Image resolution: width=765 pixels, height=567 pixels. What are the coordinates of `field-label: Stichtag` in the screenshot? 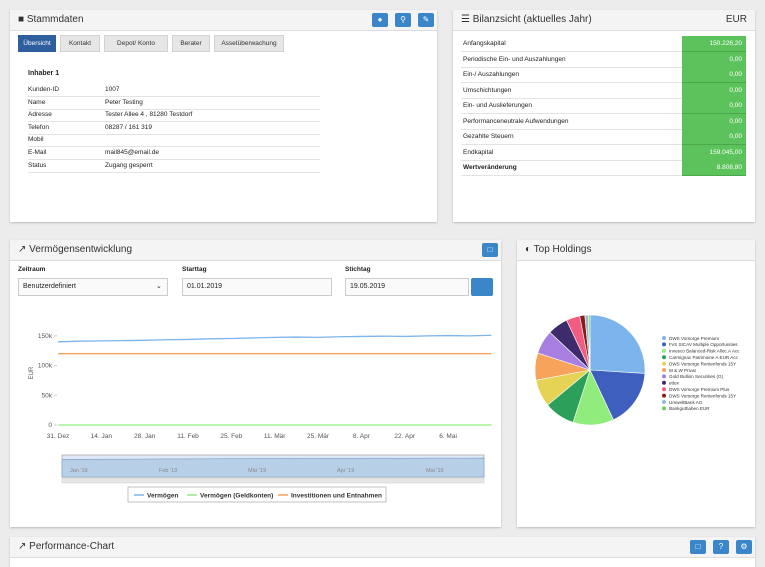 It's located at (358, 269).